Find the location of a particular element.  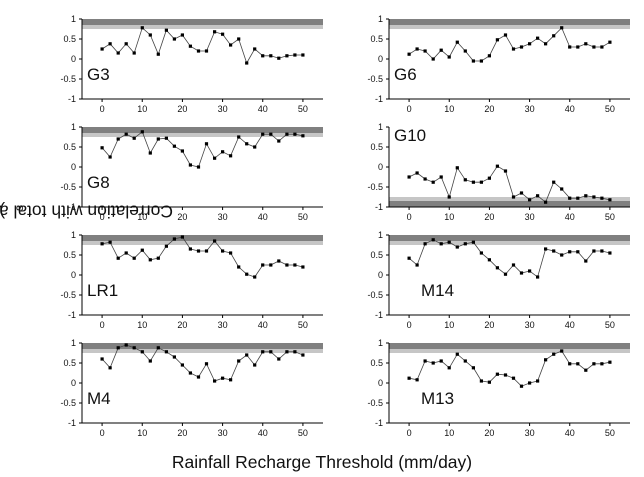

panel-label: LR1 is located at coordinates (102, 290).